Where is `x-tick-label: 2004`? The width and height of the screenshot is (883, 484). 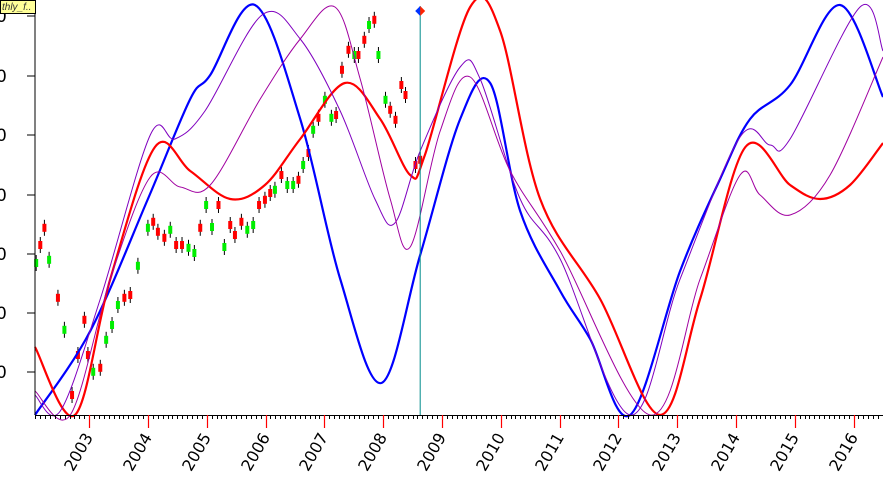
x-tick-label: 2004 is located at coordinates (137, 452).